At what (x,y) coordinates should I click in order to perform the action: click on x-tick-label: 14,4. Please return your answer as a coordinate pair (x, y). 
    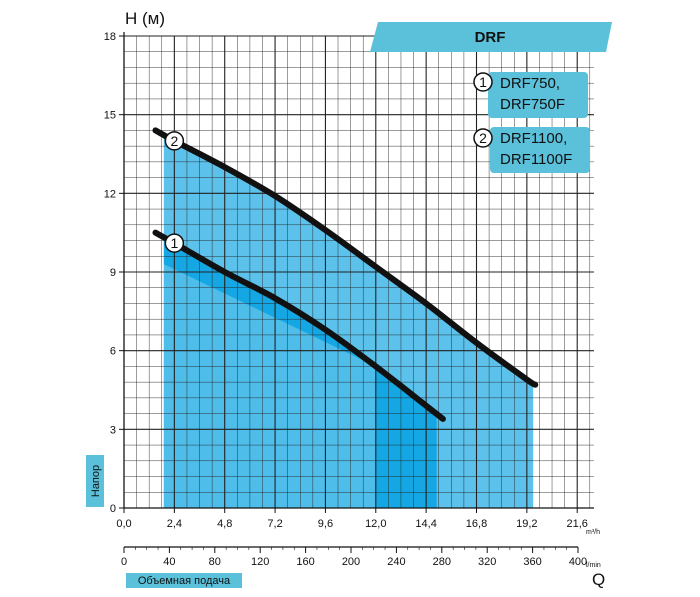
    Looking at the image, I should click on (425, 524).